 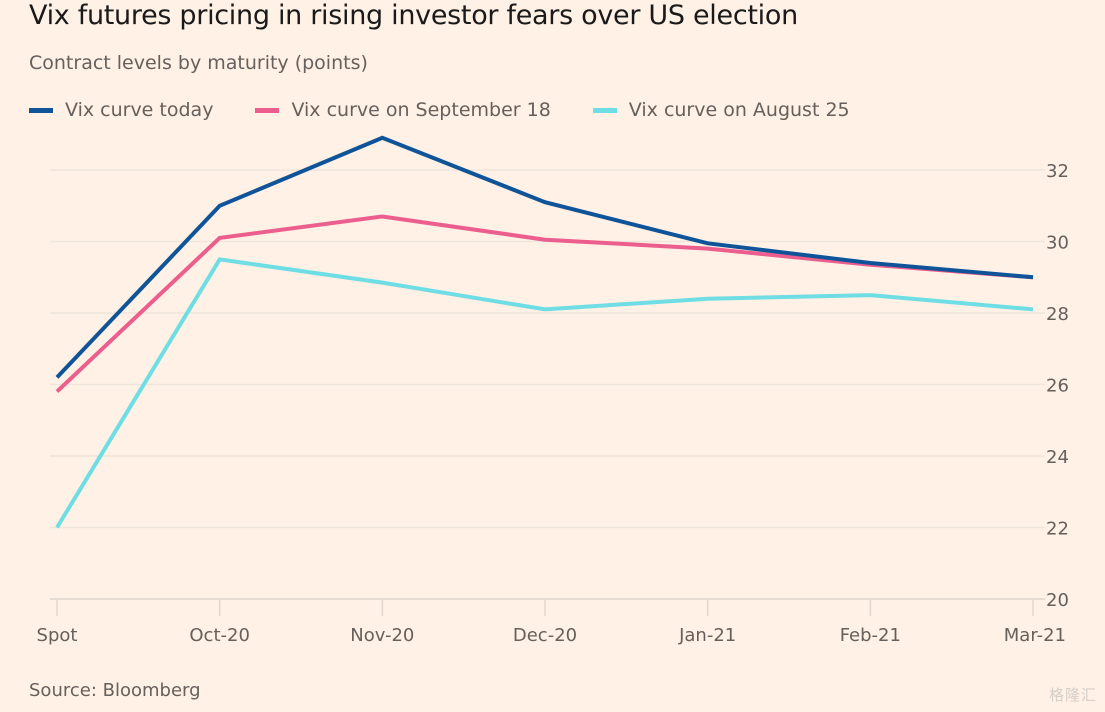 What do you see at coordinates (551, 622) in the screenshot?
I see `x-axis: Spot Oct-20 Nov-20 Dec-20 Jan-21 Feb-21 Mar-21` at bounding box center [551, 622].